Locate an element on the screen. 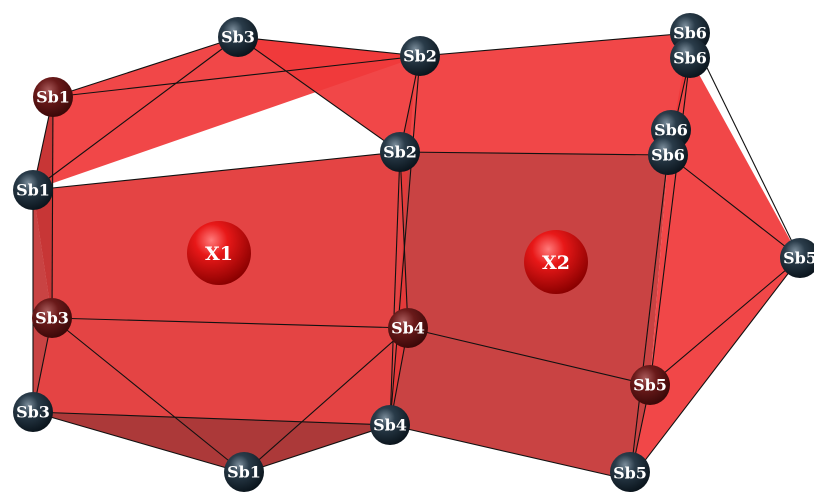  atom-sb5-bottom: Sb5 is located at coordinates (630, 472).